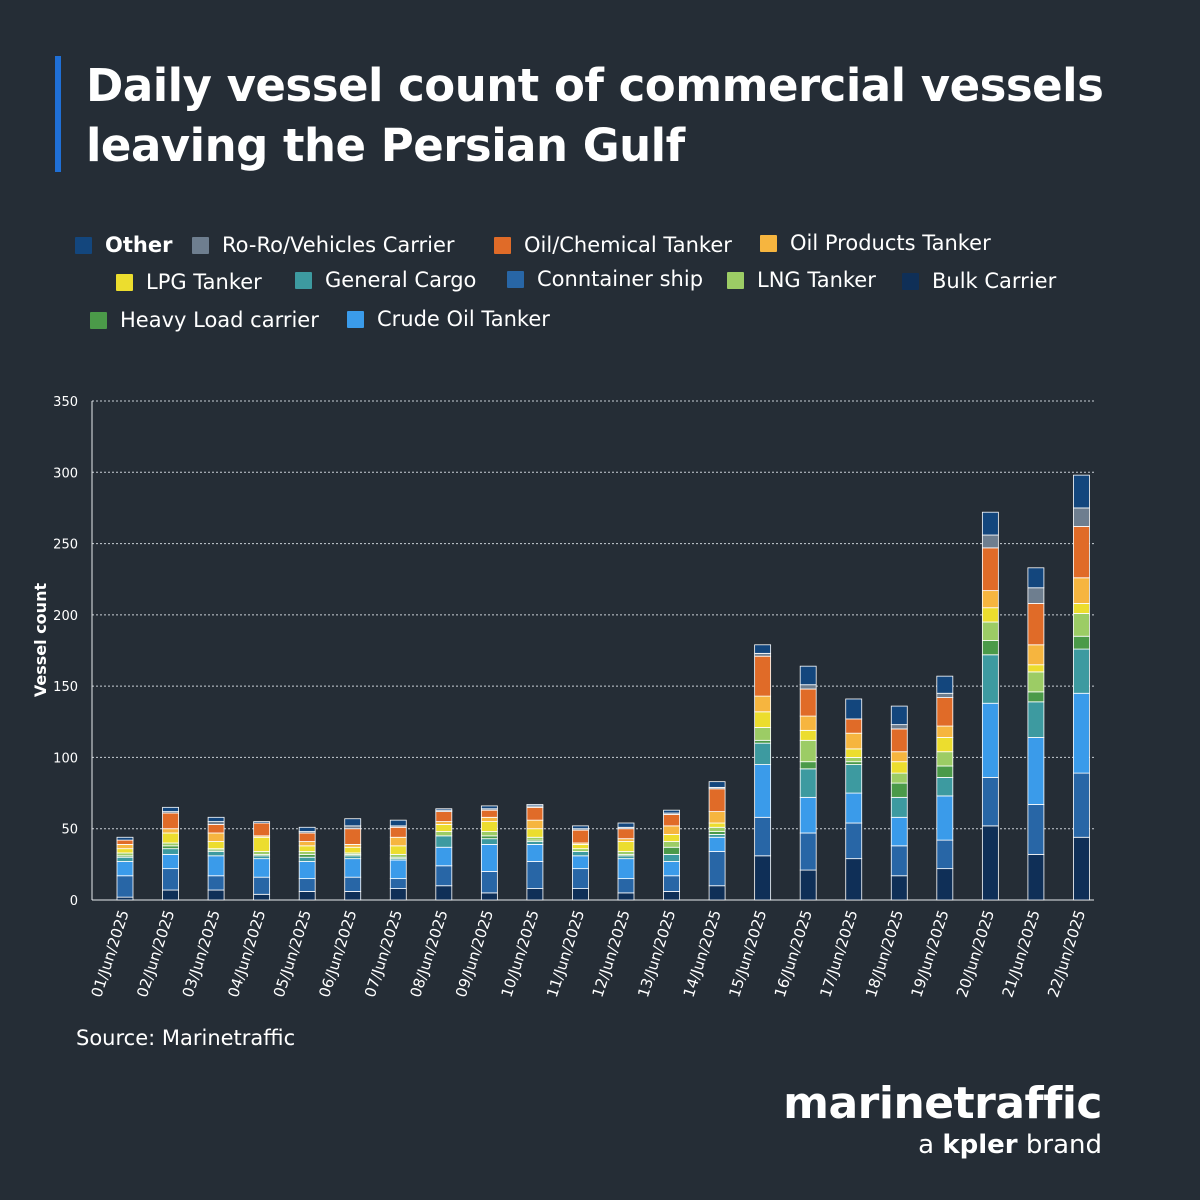 The width and height of the screenshot is (1200, 1200). What do you see at coordinates (428, 954) in the screenshot?
I see `x-tick-label: 08/Jun/2025` at bounding box center [428, 954].